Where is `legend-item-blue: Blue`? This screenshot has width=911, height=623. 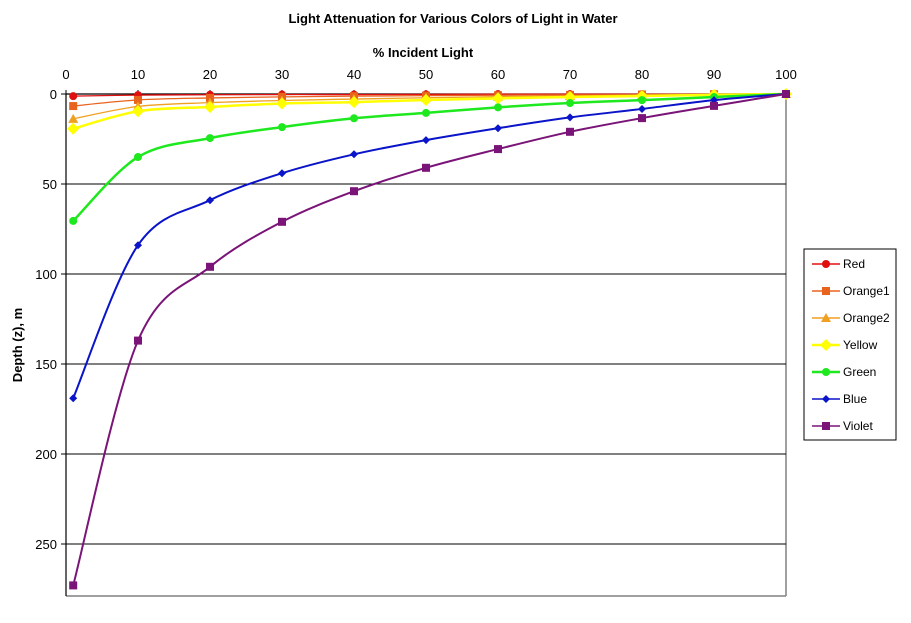
legend-item-blue: Blue is located at coordinates (839, 399).